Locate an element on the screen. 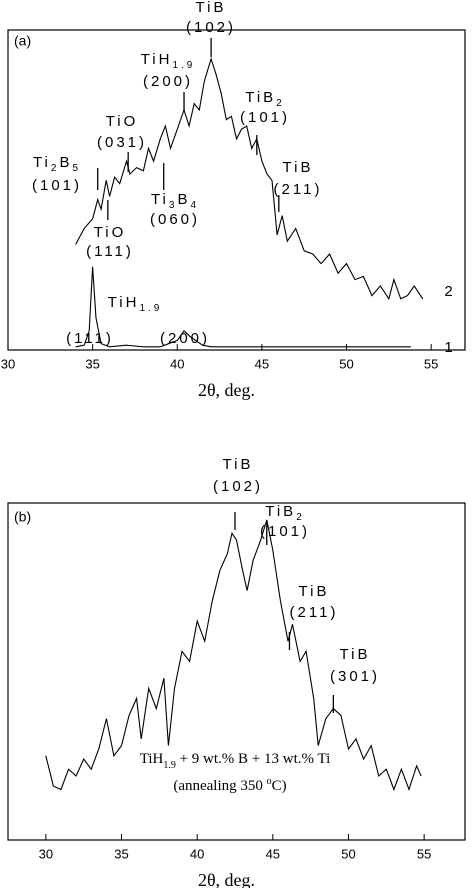  label: (annealing 350 oC) is located at coordinates (229, 785).